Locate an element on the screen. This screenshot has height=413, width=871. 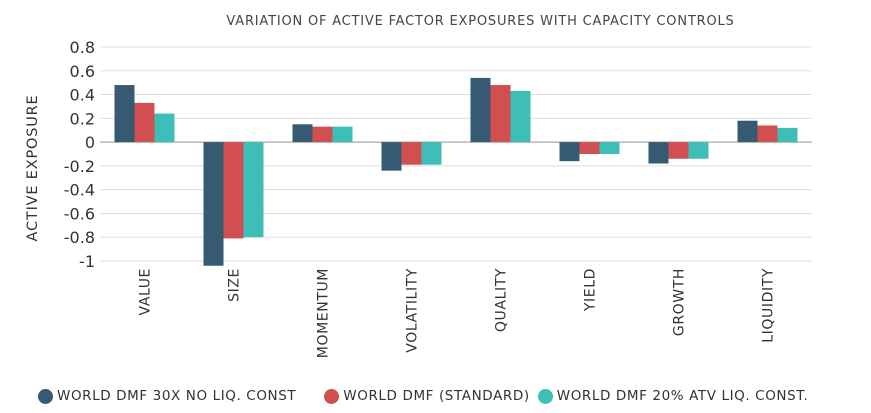
y-tick-label: -0.8 is located at coordinates (79, 237).